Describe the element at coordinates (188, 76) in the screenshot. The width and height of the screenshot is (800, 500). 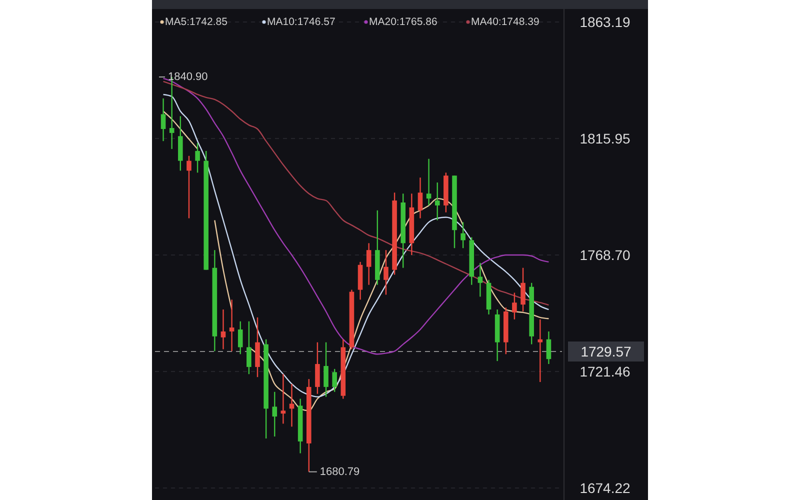
I see `annotation: 1840.90` at that location.